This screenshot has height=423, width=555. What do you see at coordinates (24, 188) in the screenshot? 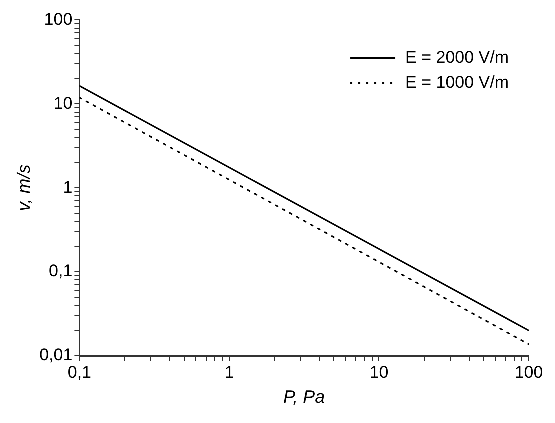
I see `y-axis-title: v, m/s` at bounding box center [24, 188].